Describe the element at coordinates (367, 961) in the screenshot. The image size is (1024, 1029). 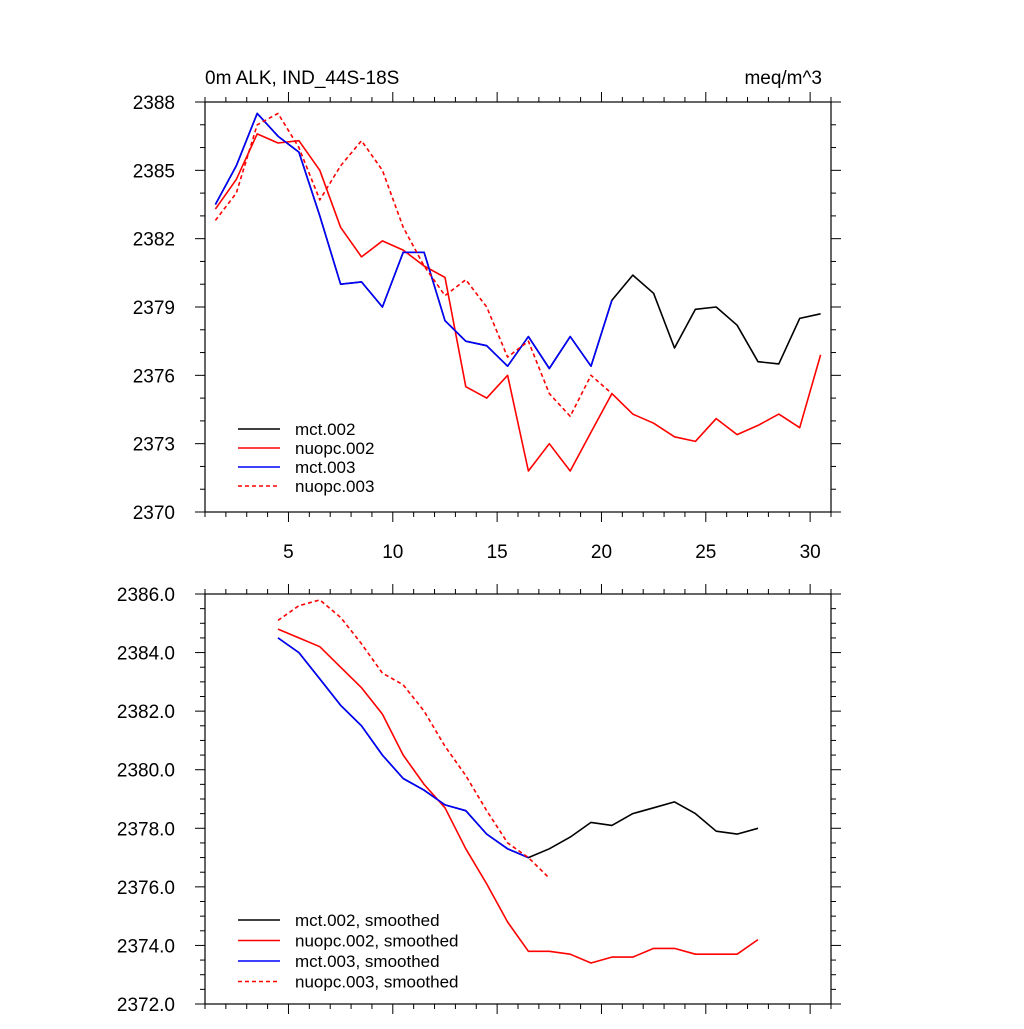
I see `legend-label: mct.003, smoothed` at that location.